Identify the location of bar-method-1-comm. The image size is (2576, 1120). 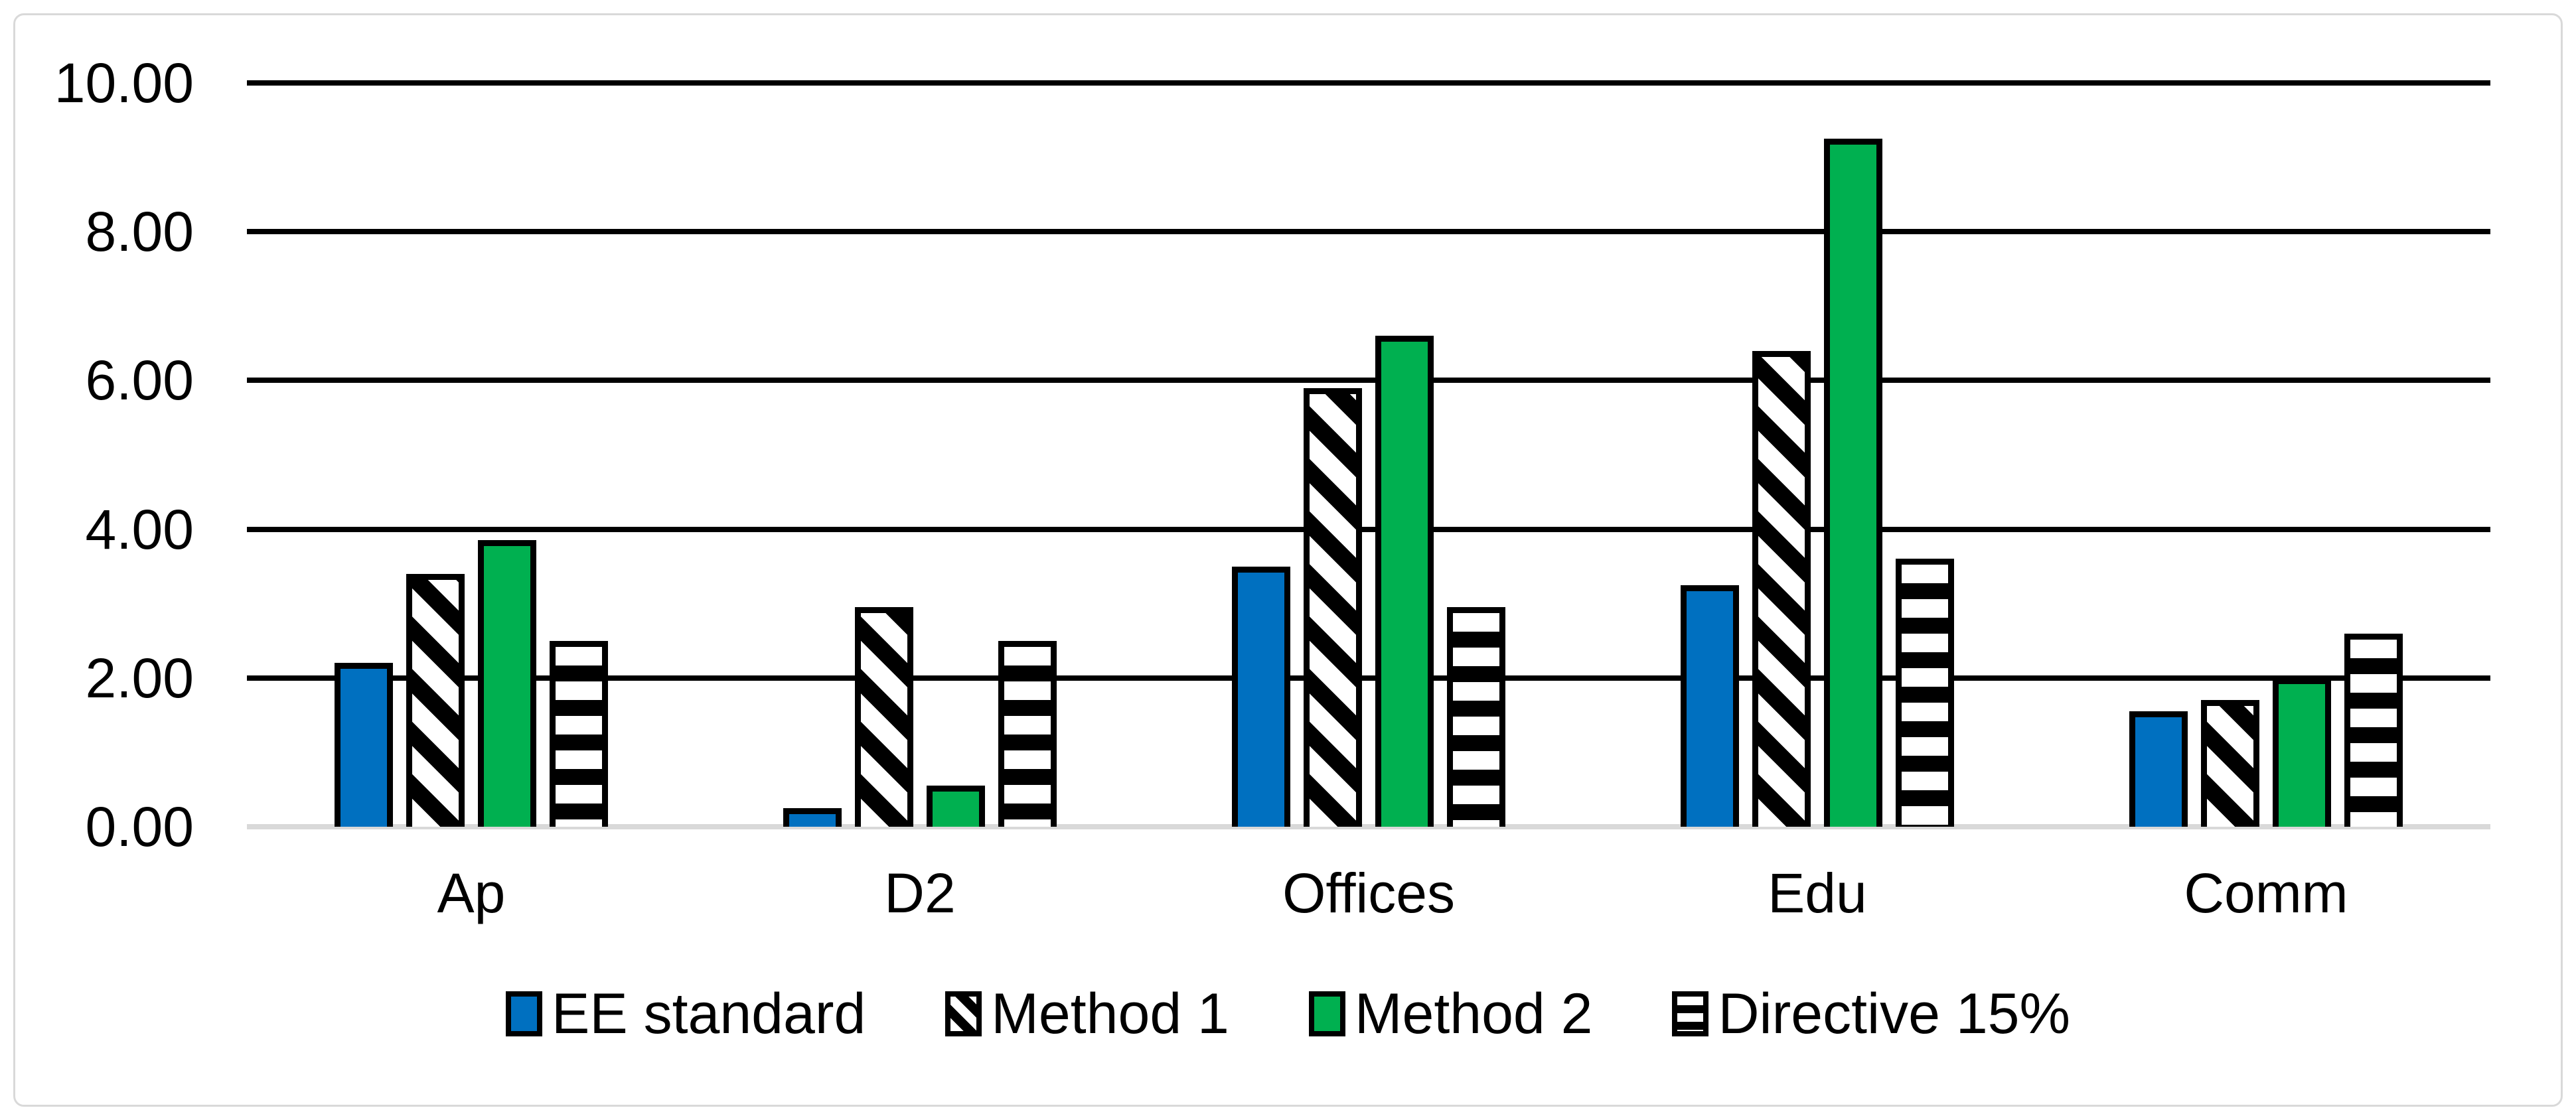
(2230, 763).